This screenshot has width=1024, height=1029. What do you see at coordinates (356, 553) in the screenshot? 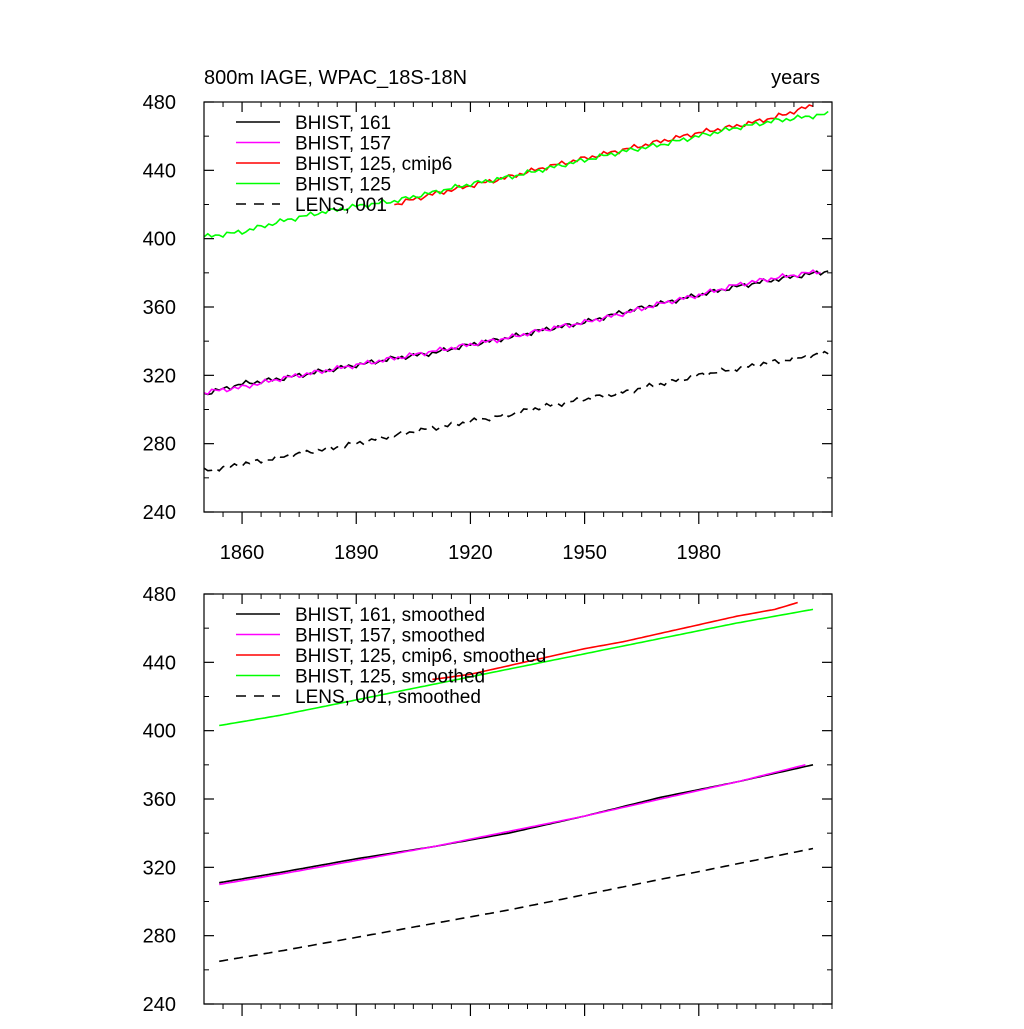
I see `x-tick-label: 1890` at bounding box center [356, 553].